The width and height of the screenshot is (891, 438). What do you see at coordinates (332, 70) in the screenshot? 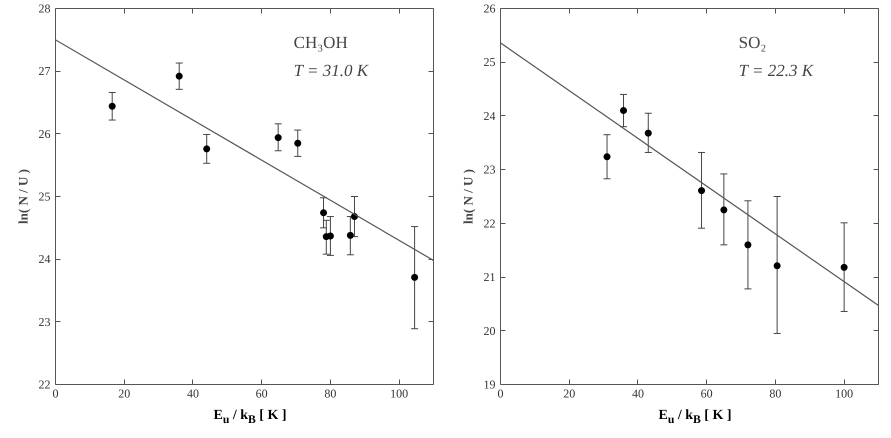
I see `annotation: T = 31.0 K` at bounding box center [332, 70].